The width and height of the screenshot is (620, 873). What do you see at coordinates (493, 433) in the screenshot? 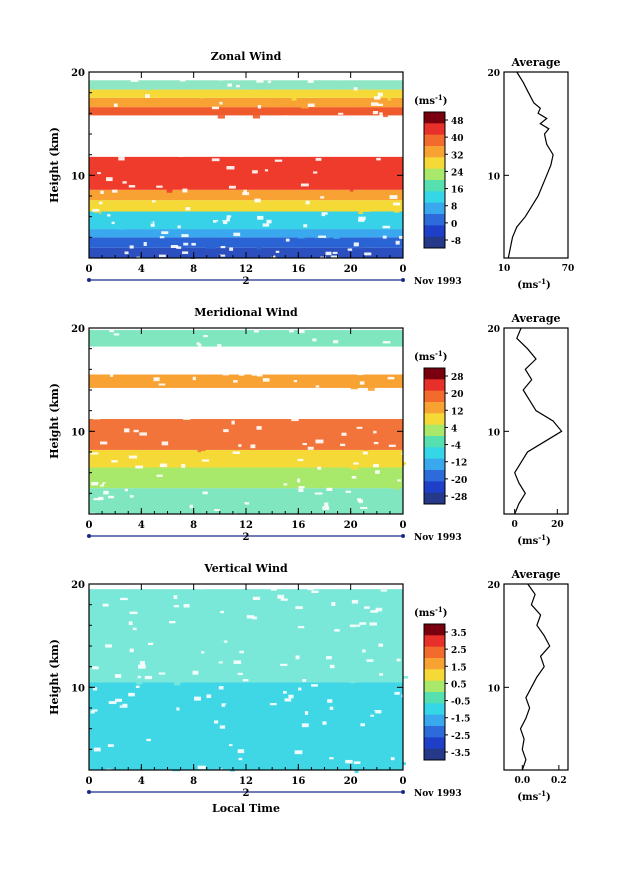
I see `profile-y-label: 10` at bounding box center [493, 433].